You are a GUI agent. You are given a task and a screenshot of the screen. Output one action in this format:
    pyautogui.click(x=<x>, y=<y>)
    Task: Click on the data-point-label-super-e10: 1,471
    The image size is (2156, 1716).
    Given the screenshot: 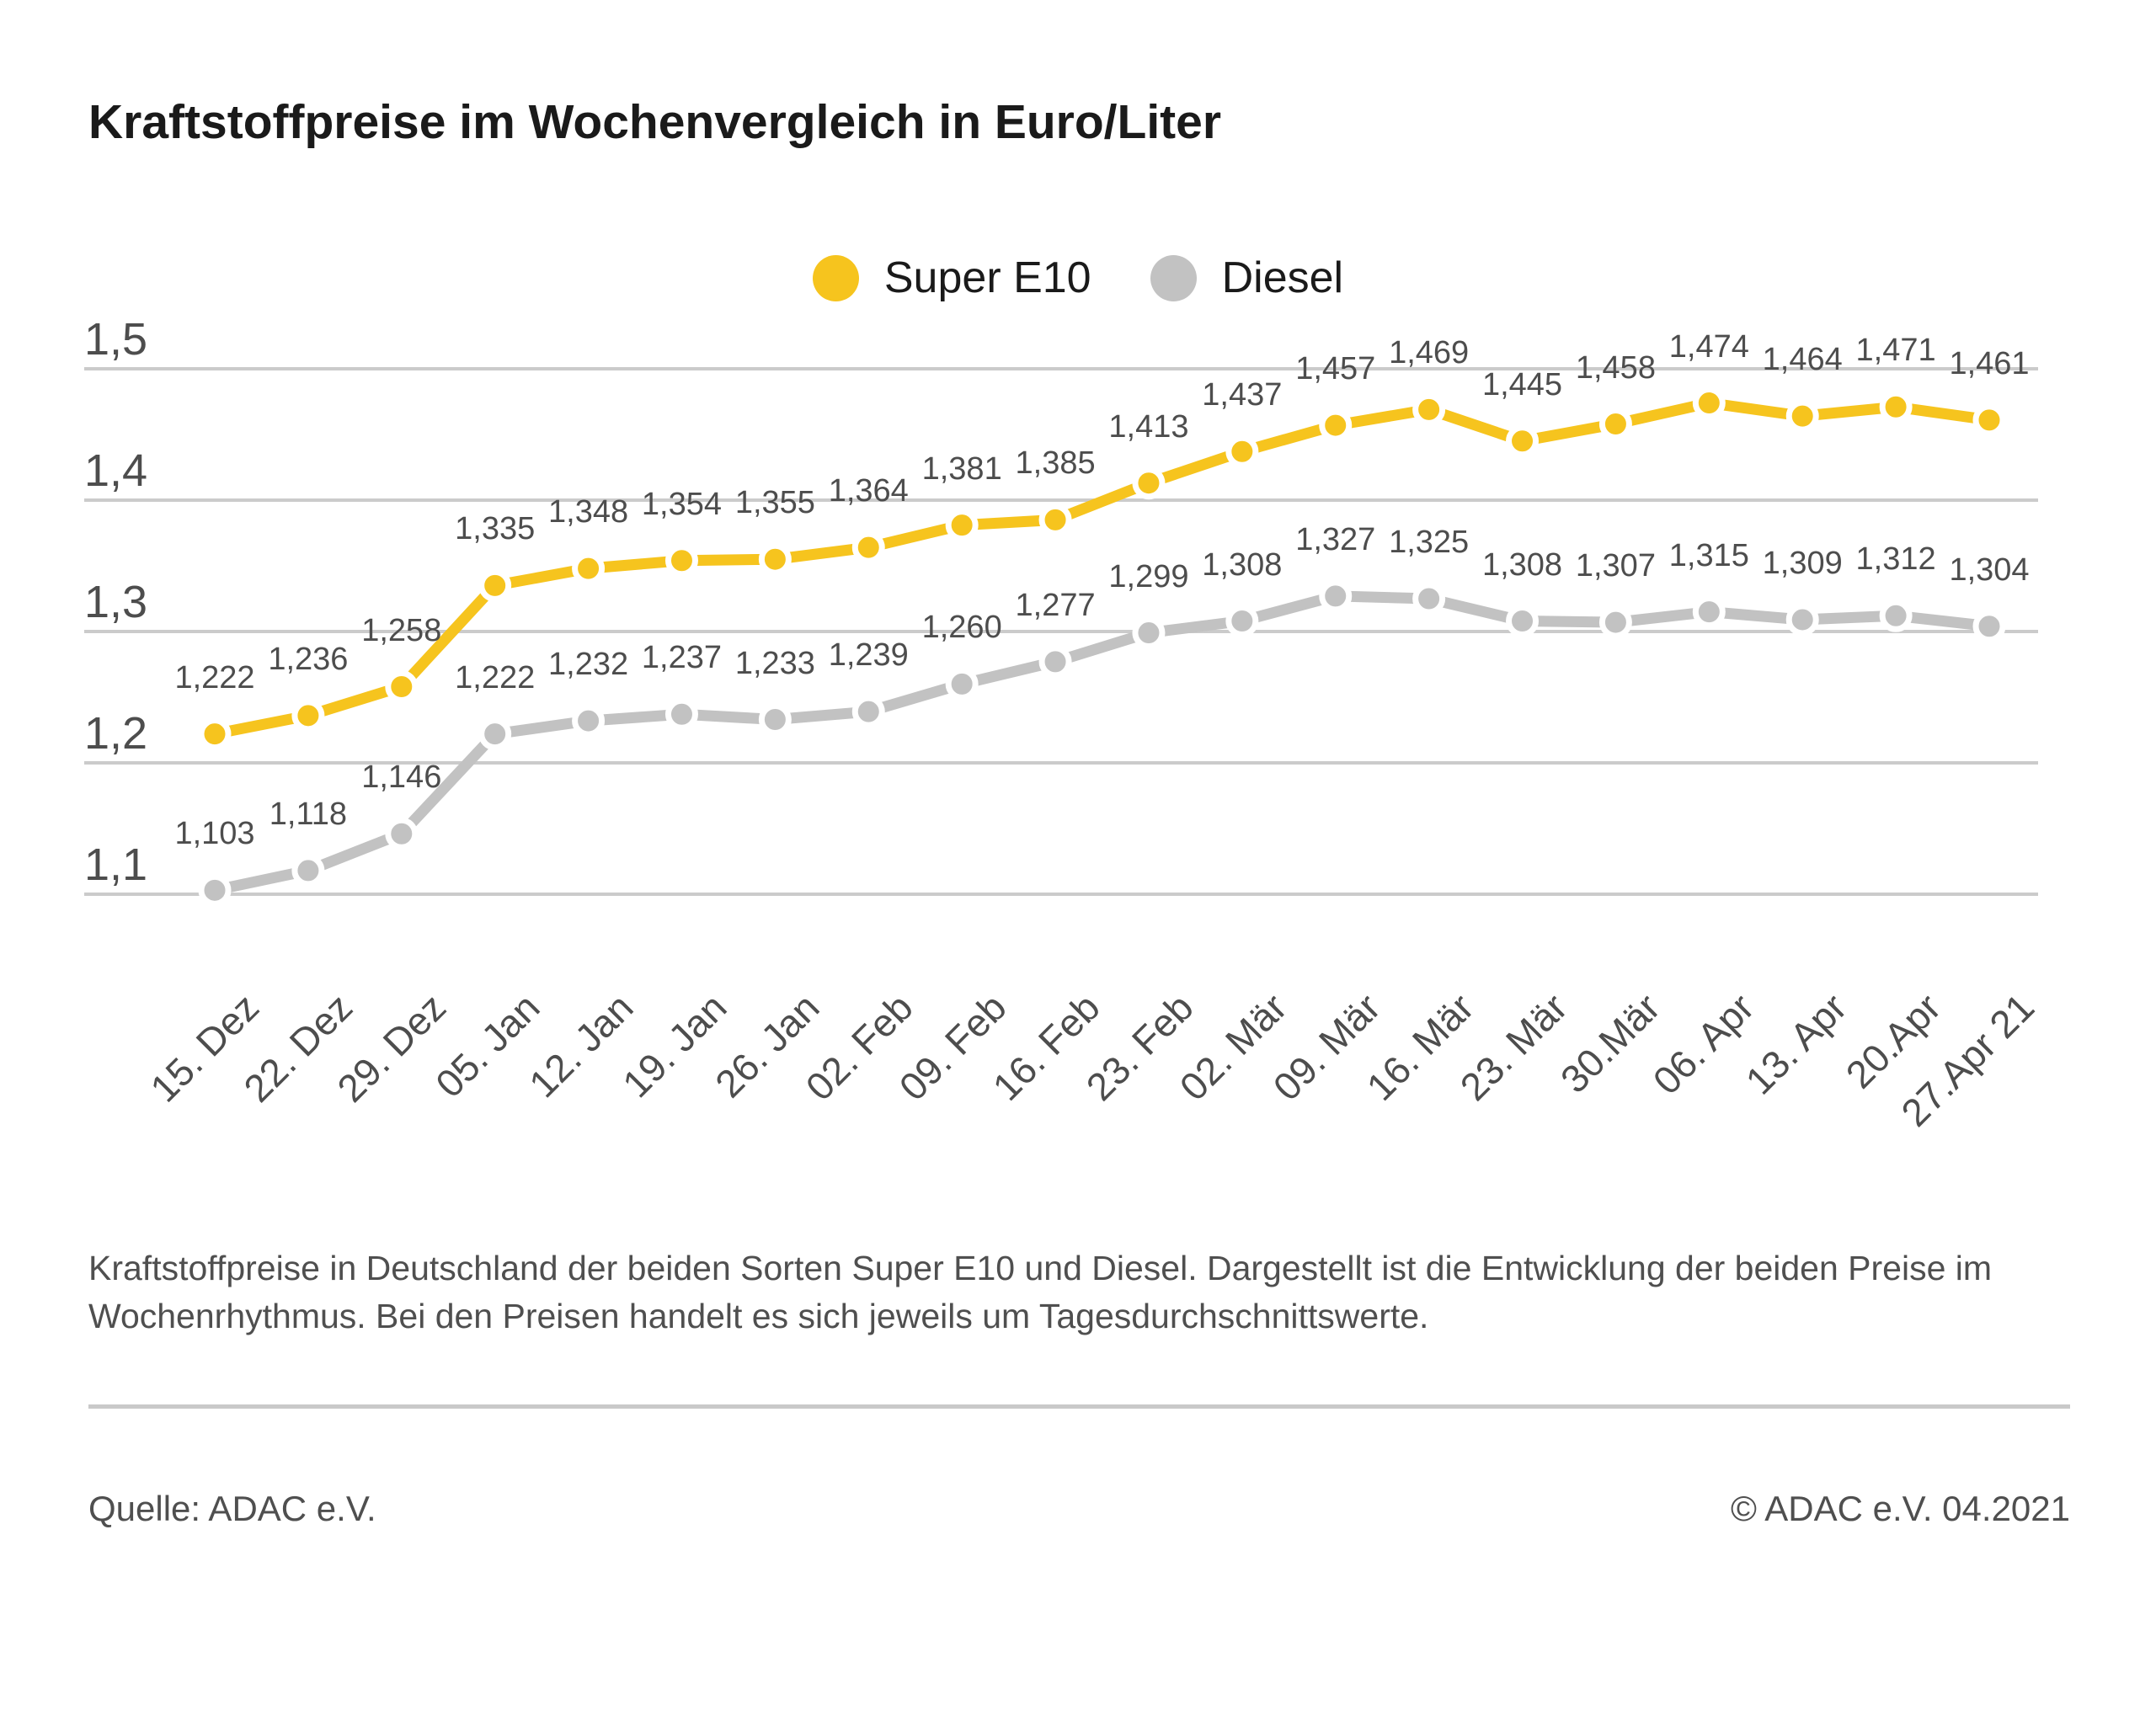 What is the action you would take?
    pyautogui.click(x=1896, y=351)
    